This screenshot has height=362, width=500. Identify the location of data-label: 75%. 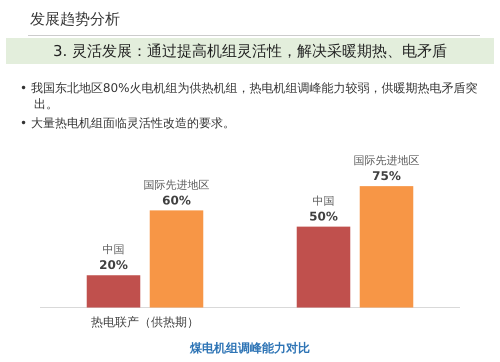
(386, 176).